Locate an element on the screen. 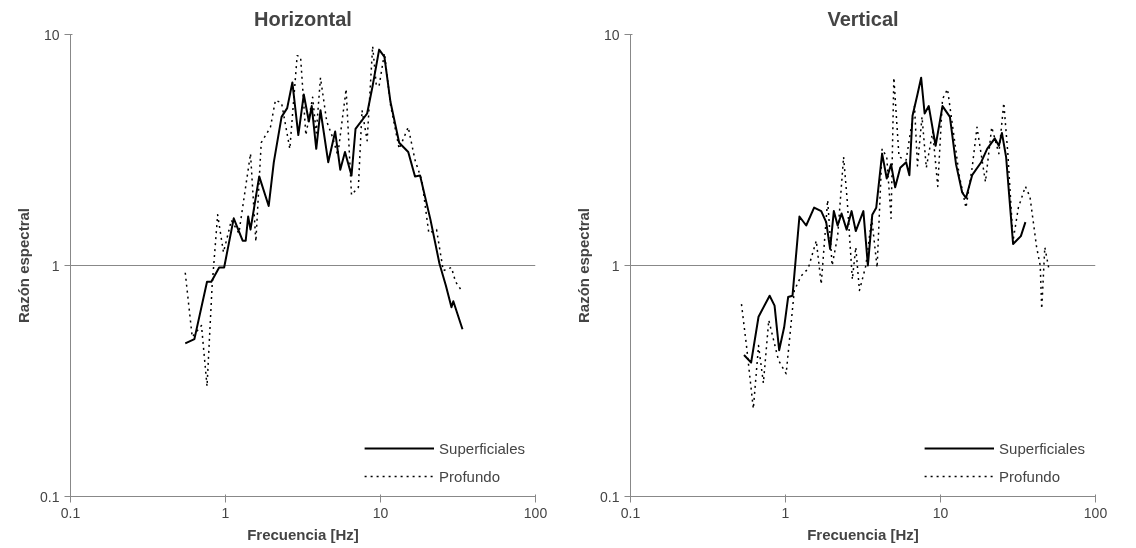 The height and width of the screenshot is (548, 1136). chart-title: Horizontal is located at coordinates (303, 18).